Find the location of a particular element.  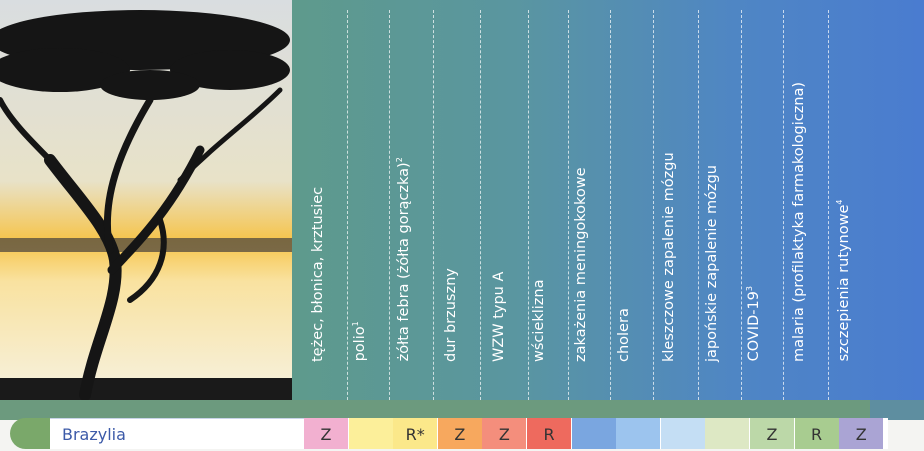

column-label: polio1 is located at coordinates (359, 341).